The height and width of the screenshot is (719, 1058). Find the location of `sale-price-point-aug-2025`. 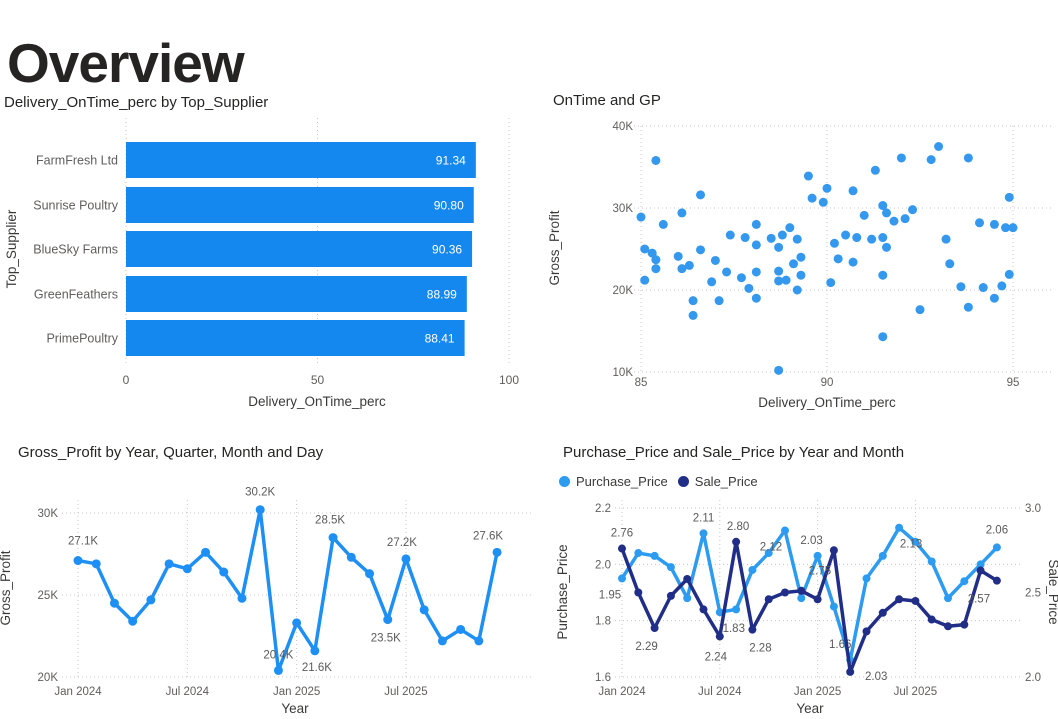

sale-price-point-aug-2025 is located at coordinates (931, 619).